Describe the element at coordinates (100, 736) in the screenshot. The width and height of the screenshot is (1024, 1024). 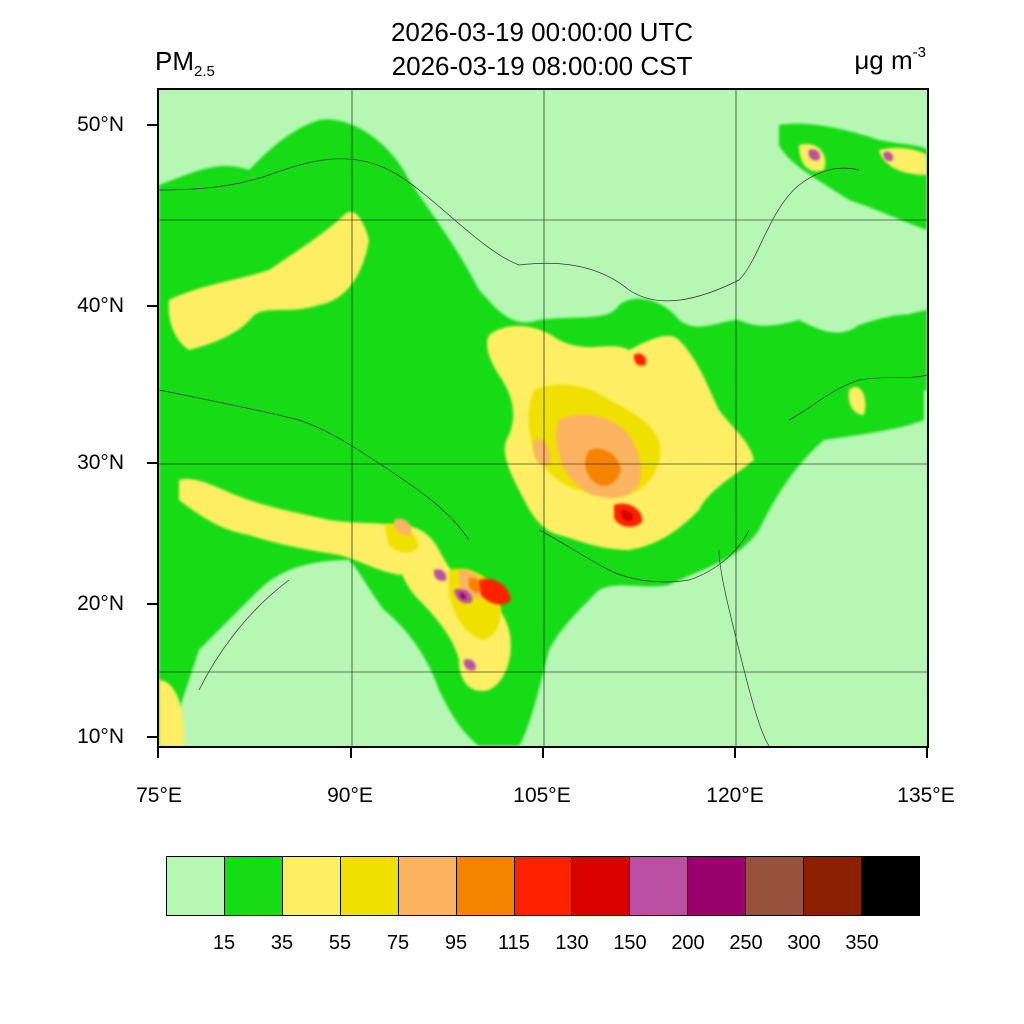
I see `lat-label-10: 10°N` at that location.